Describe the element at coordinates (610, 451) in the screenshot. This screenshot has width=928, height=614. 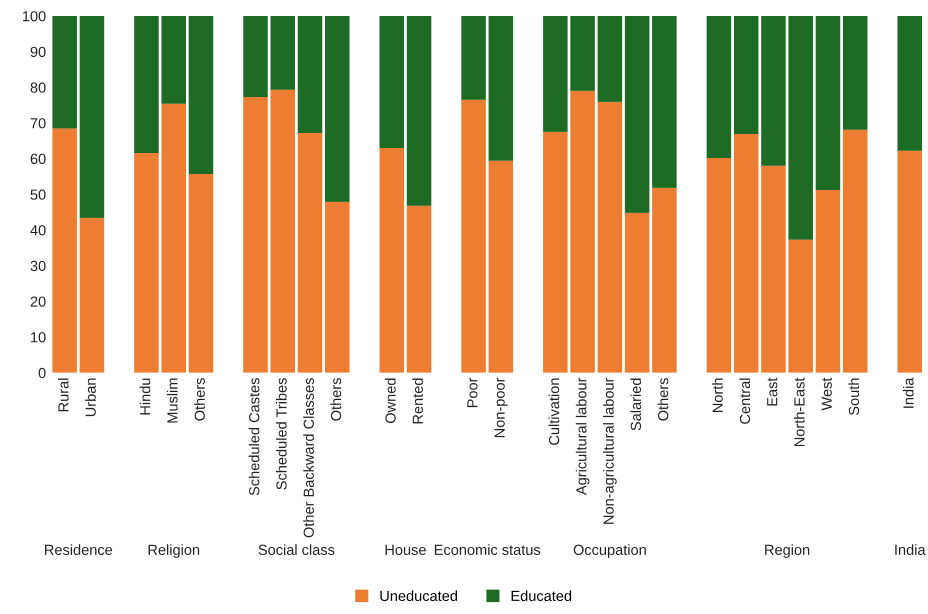
I see `x-tick-label: Non-agricultural labour` at that location.